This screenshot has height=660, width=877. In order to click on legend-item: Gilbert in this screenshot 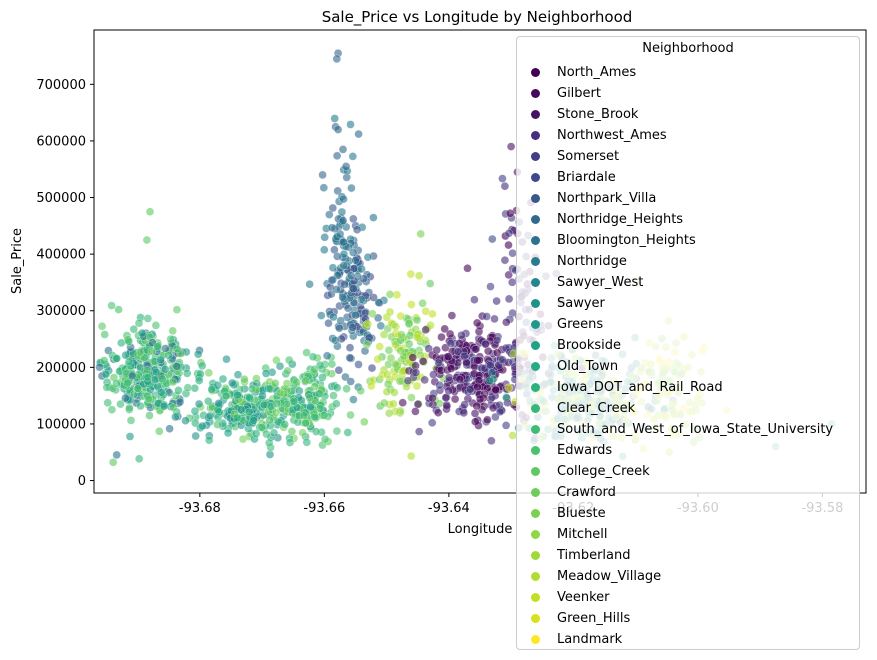, I will do `click(566, 93)`.